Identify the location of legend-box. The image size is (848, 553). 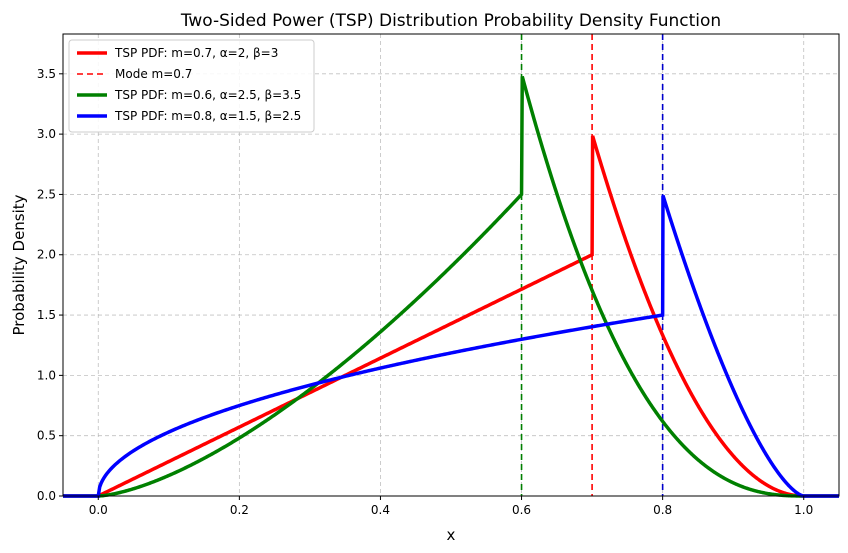
(191, 86).